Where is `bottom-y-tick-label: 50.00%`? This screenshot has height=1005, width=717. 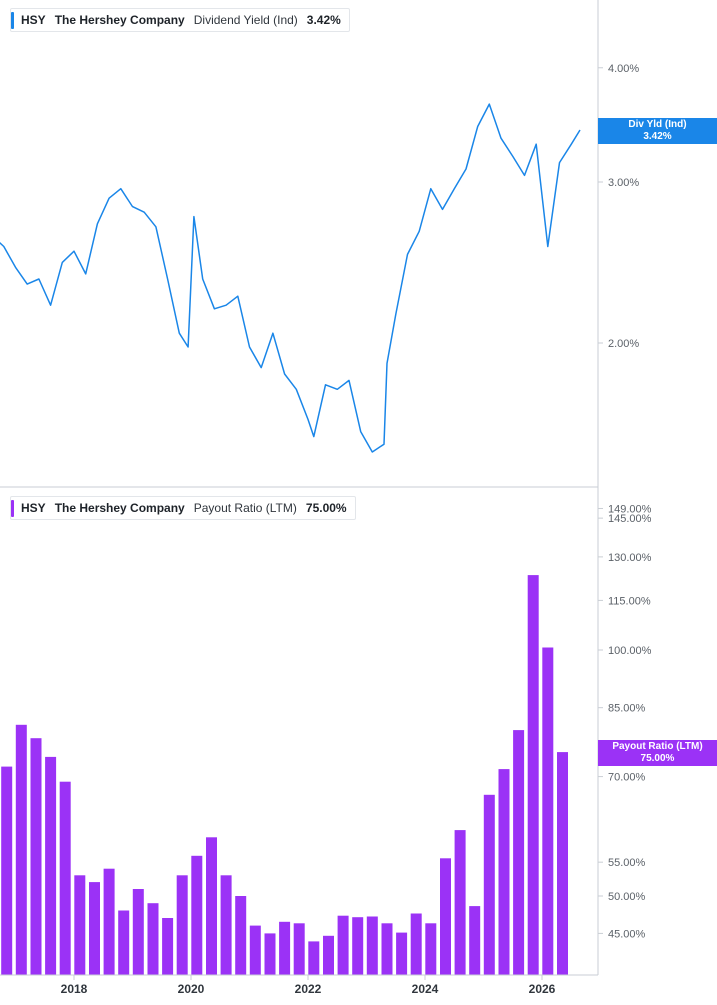
bottom-y-tick-label: 50.00% is located at coordinates (627, 897).